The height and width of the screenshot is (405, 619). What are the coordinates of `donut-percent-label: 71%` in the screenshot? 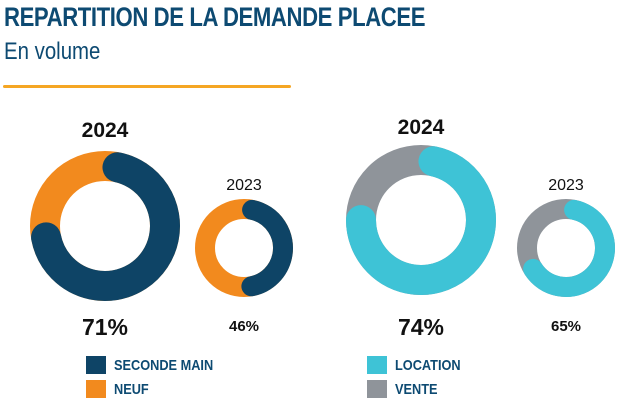 It's located at (105, 327).